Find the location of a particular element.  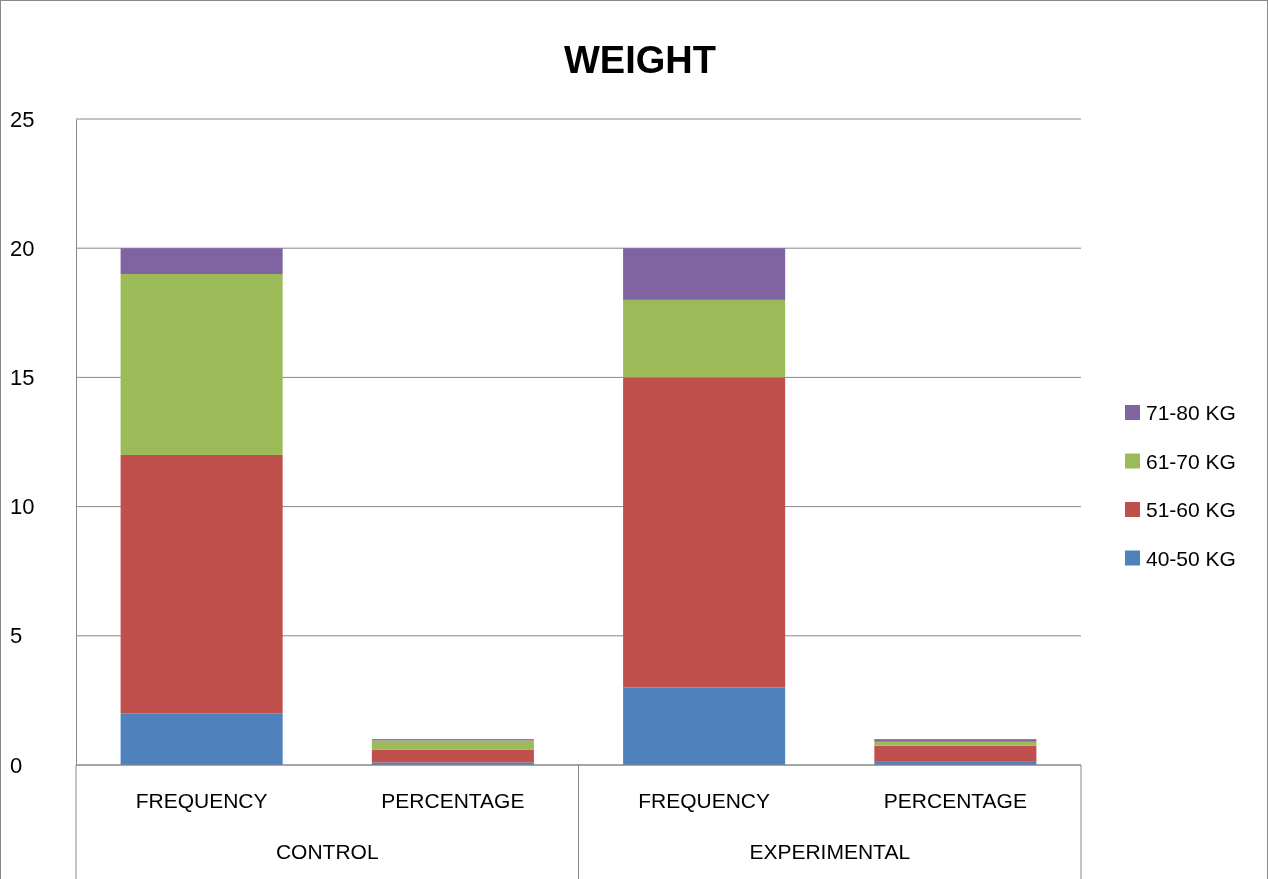

legend-label: 51-60 KG is located at coordinates (1191, 509).